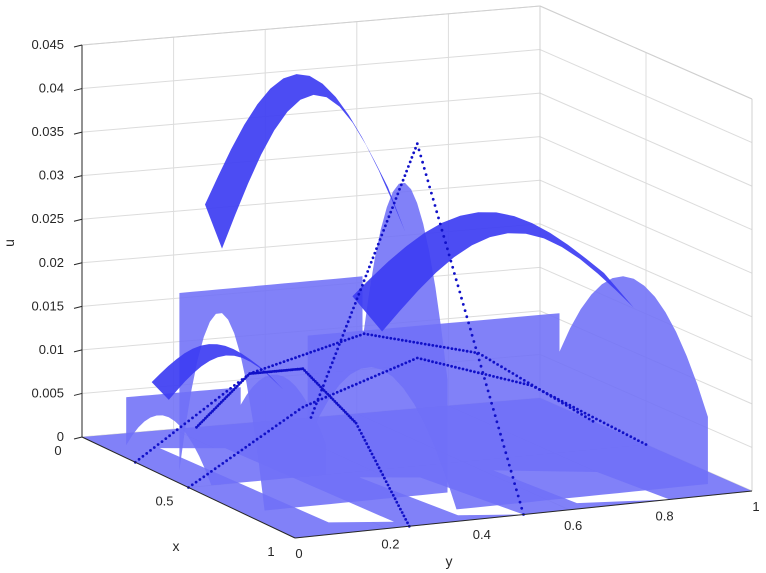 Image resolution: width=766 pixels, height=573 pixels. Describe the element at coordinates (47, 392) in the screenshot. I see `z-tick-label: 0.005` at that location.